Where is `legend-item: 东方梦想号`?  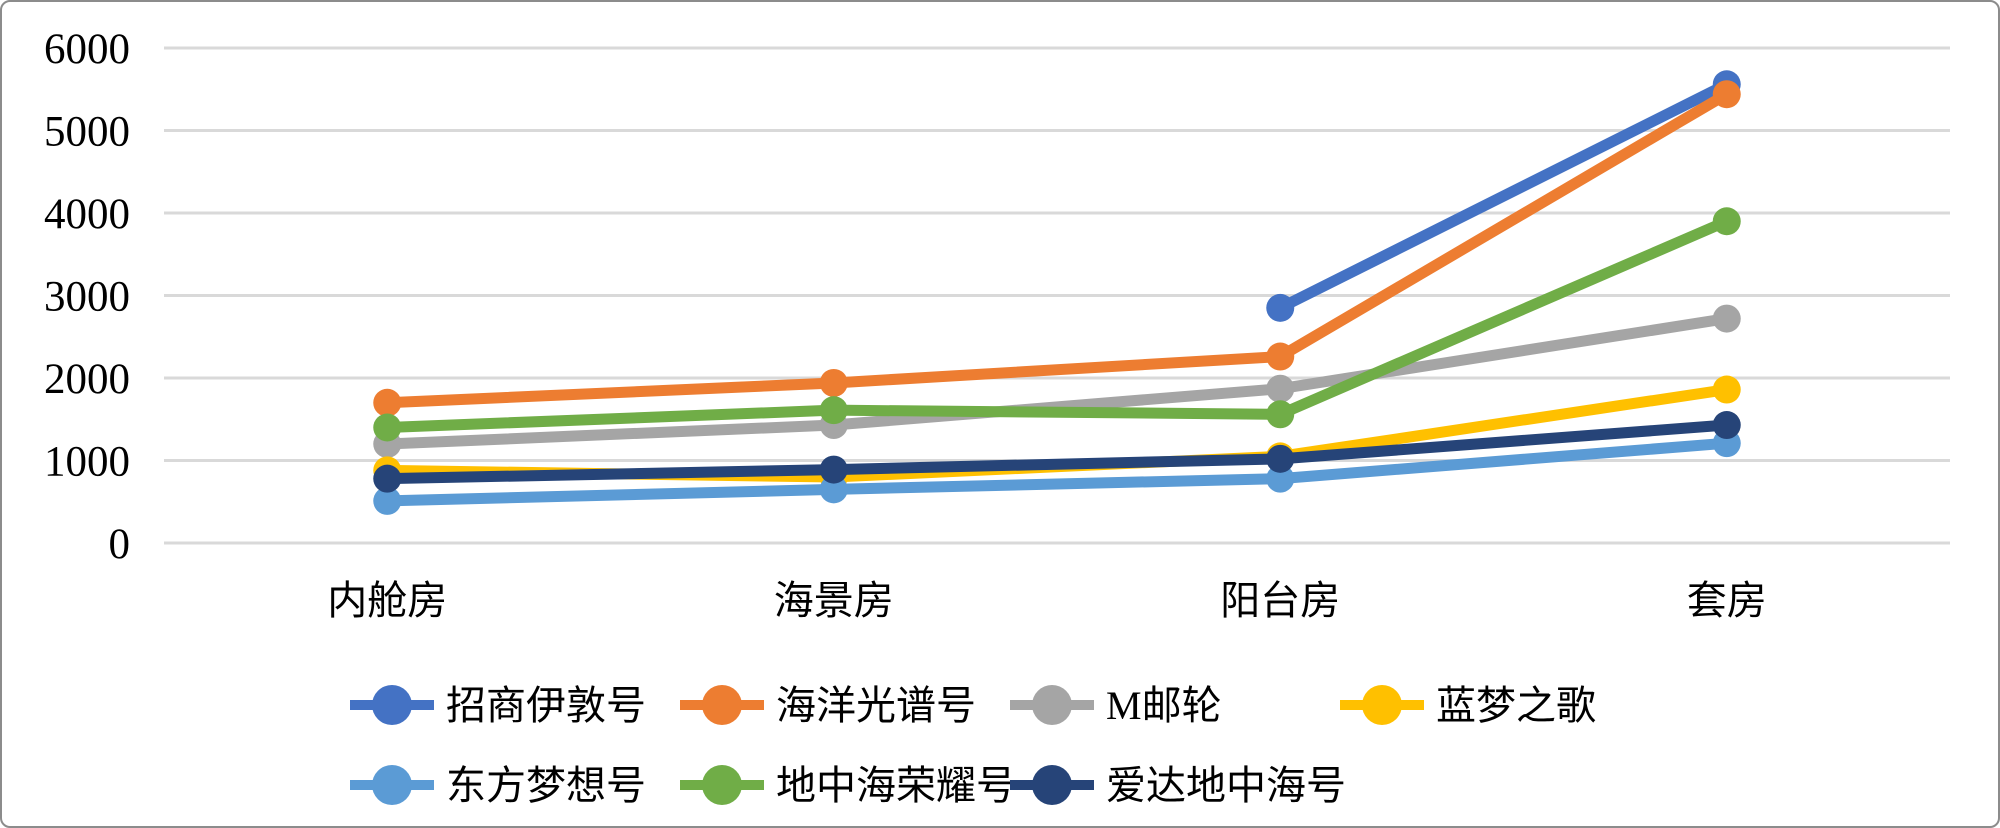 legend-item: 东方梦想号 is located at coordinates (498, 785).